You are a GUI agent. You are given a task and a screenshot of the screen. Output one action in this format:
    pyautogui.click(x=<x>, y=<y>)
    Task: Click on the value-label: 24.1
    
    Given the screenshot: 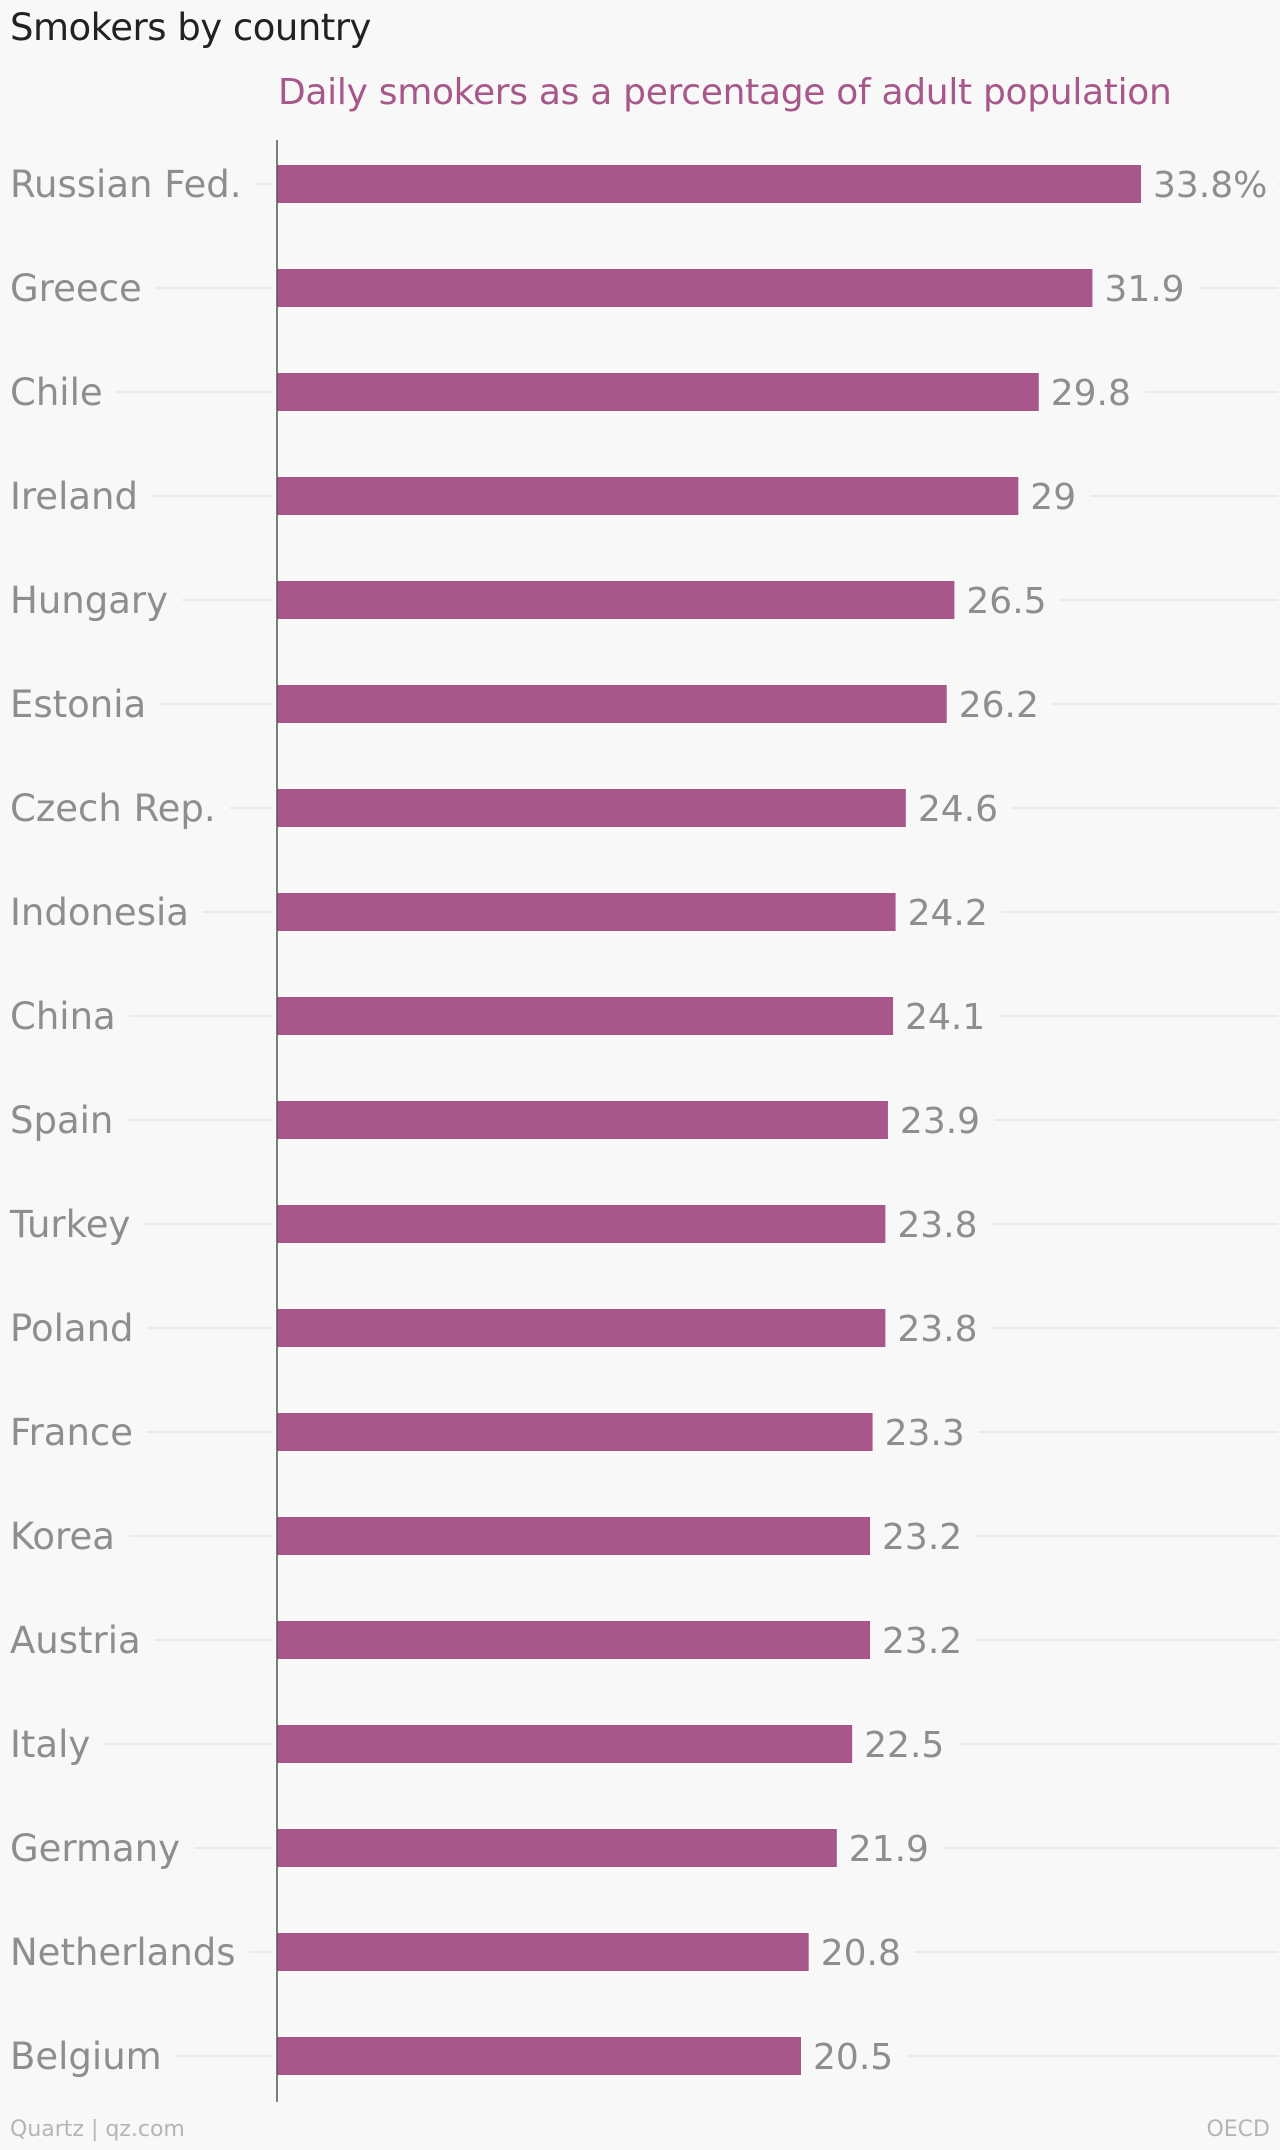 What is the action you would take?
    pyautogui.click(x=945, y=1017)
    